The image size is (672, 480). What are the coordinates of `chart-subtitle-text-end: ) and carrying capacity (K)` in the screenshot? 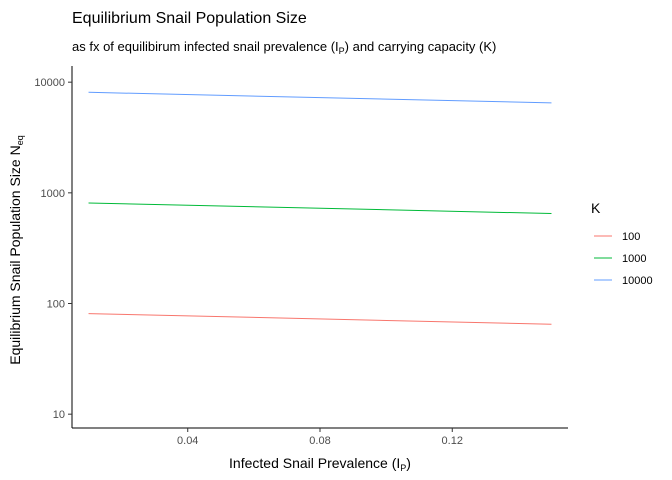 It's located at (421, 46).